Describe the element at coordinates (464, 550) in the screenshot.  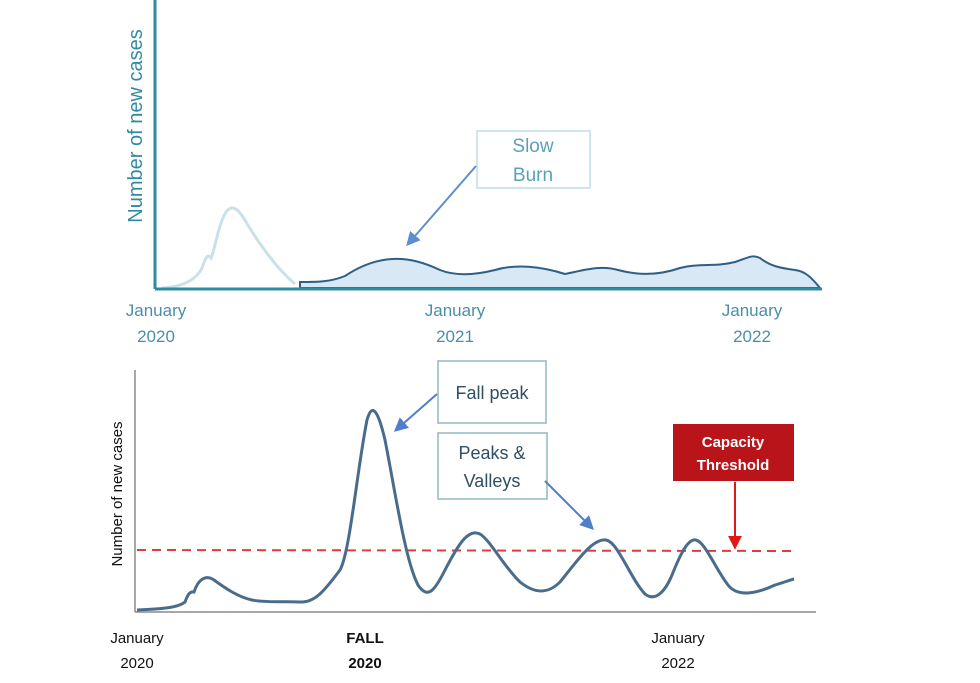
I see `capacity-threshold-line` at that location.